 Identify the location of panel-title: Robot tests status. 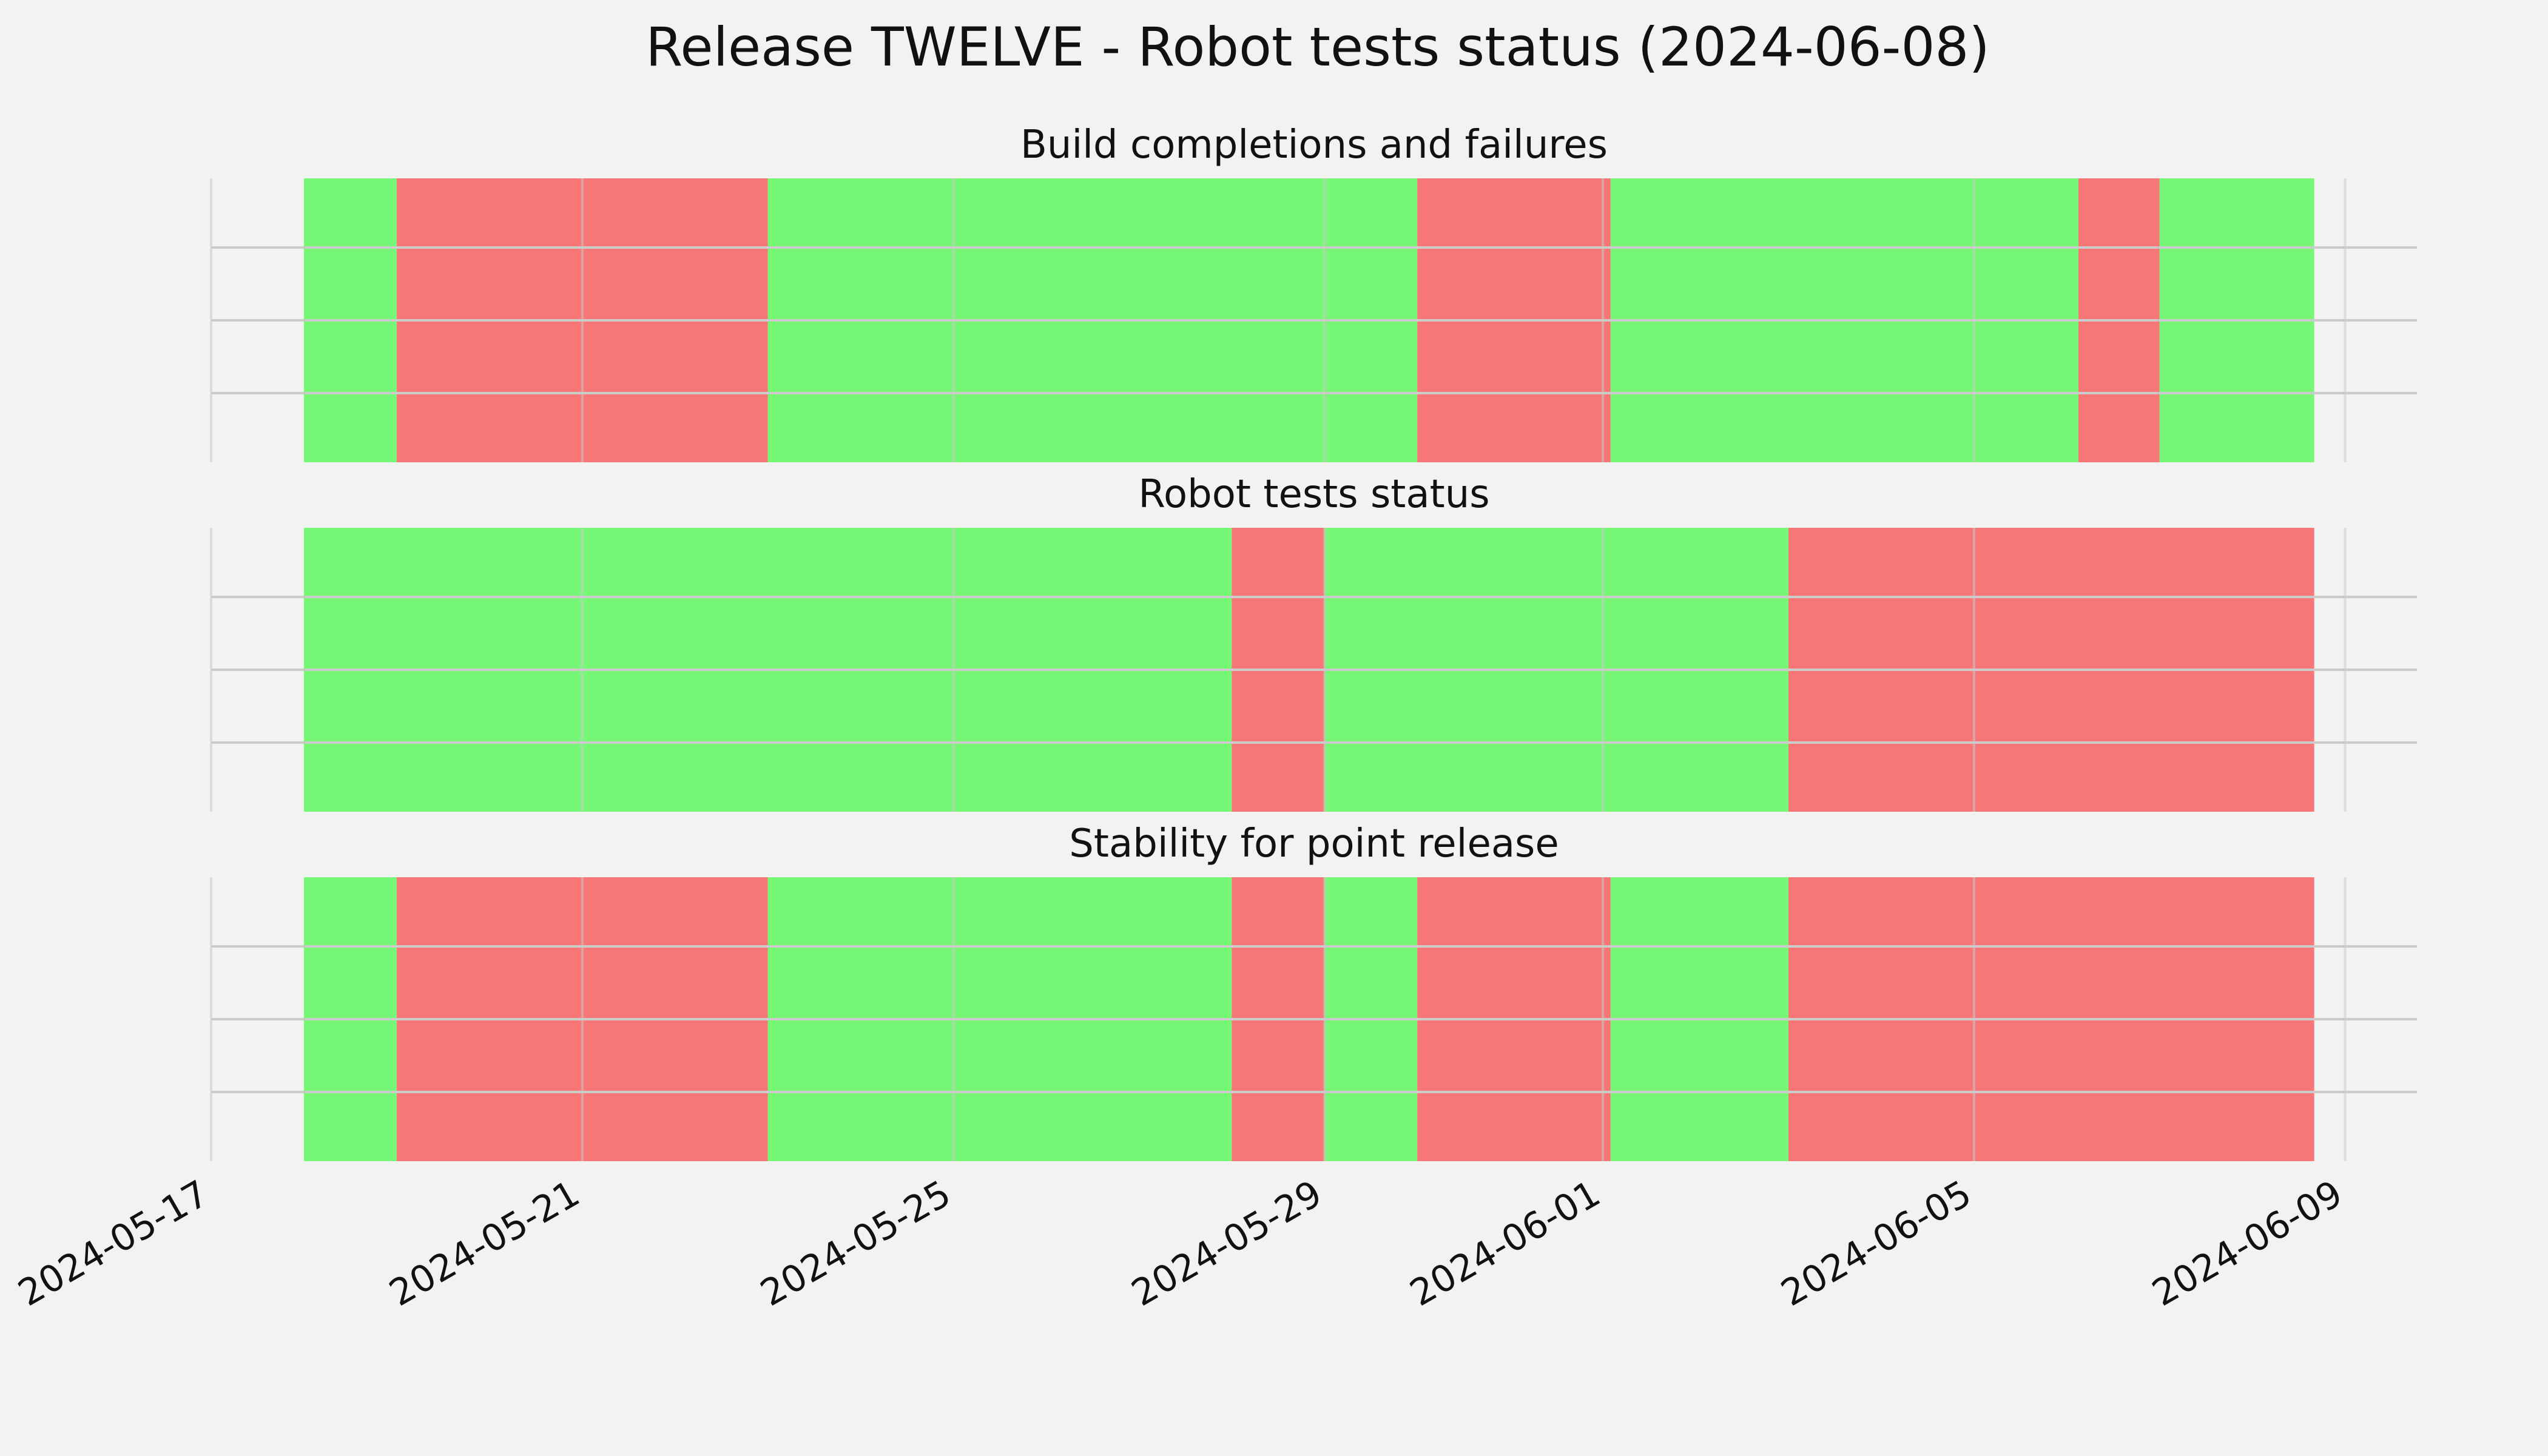
(1313, 494).